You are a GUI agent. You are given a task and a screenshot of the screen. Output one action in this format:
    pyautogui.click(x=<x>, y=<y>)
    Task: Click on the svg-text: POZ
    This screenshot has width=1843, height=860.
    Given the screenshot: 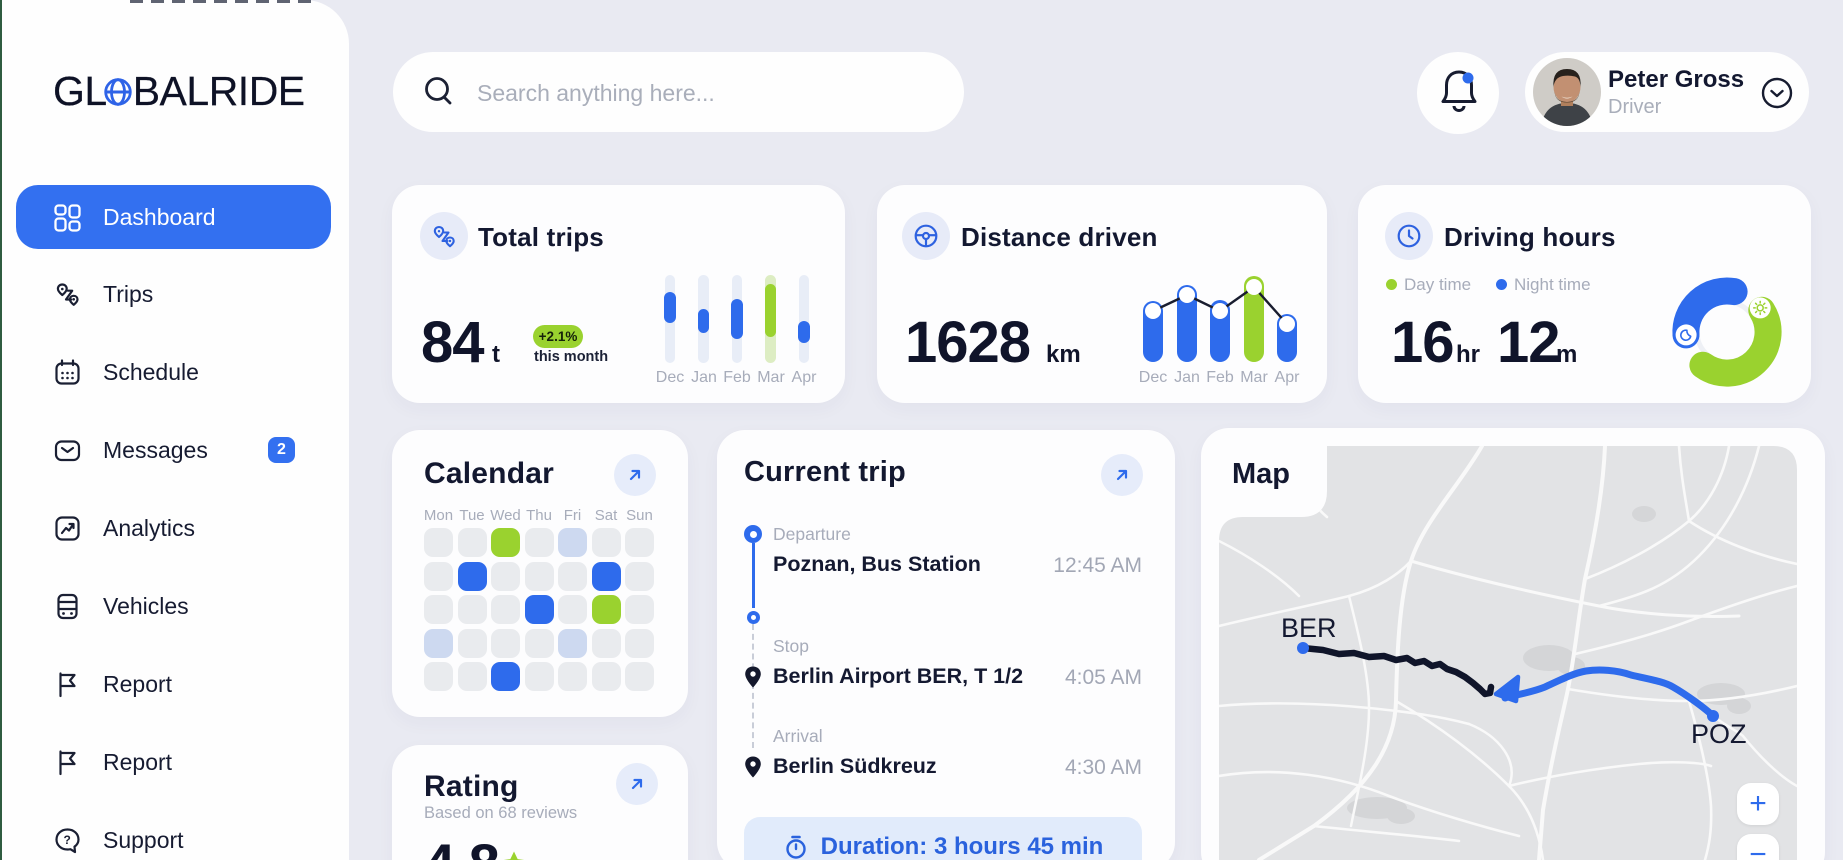 What is the action you would take?
    pyautogui.click(x=1719, y=734)
    